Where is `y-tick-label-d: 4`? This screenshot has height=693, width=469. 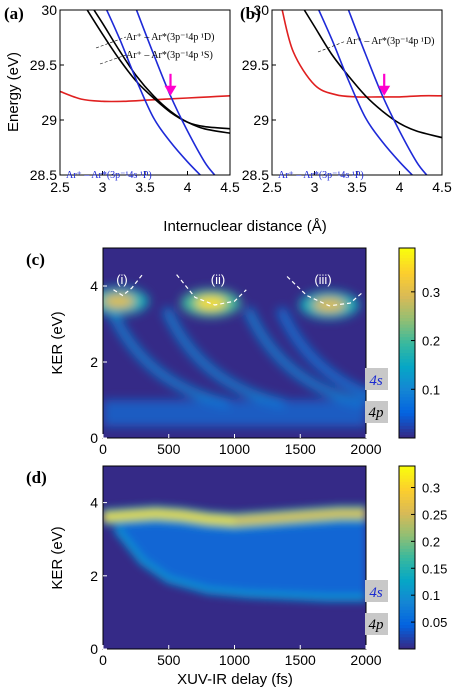
y-tick-label-d: 4 is located at coordinates (94, 503).